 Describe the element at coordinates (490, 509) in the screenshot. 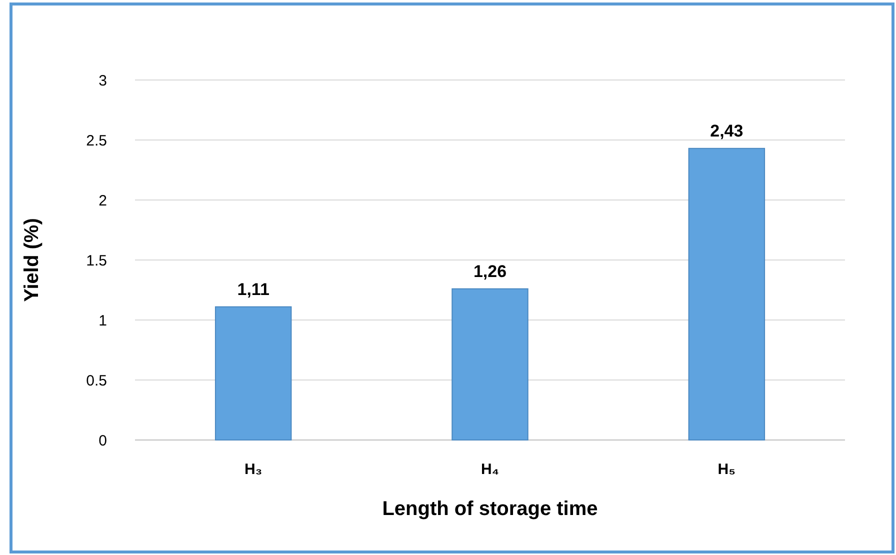

I see `x-axis-title: Length of storage time` at that location.